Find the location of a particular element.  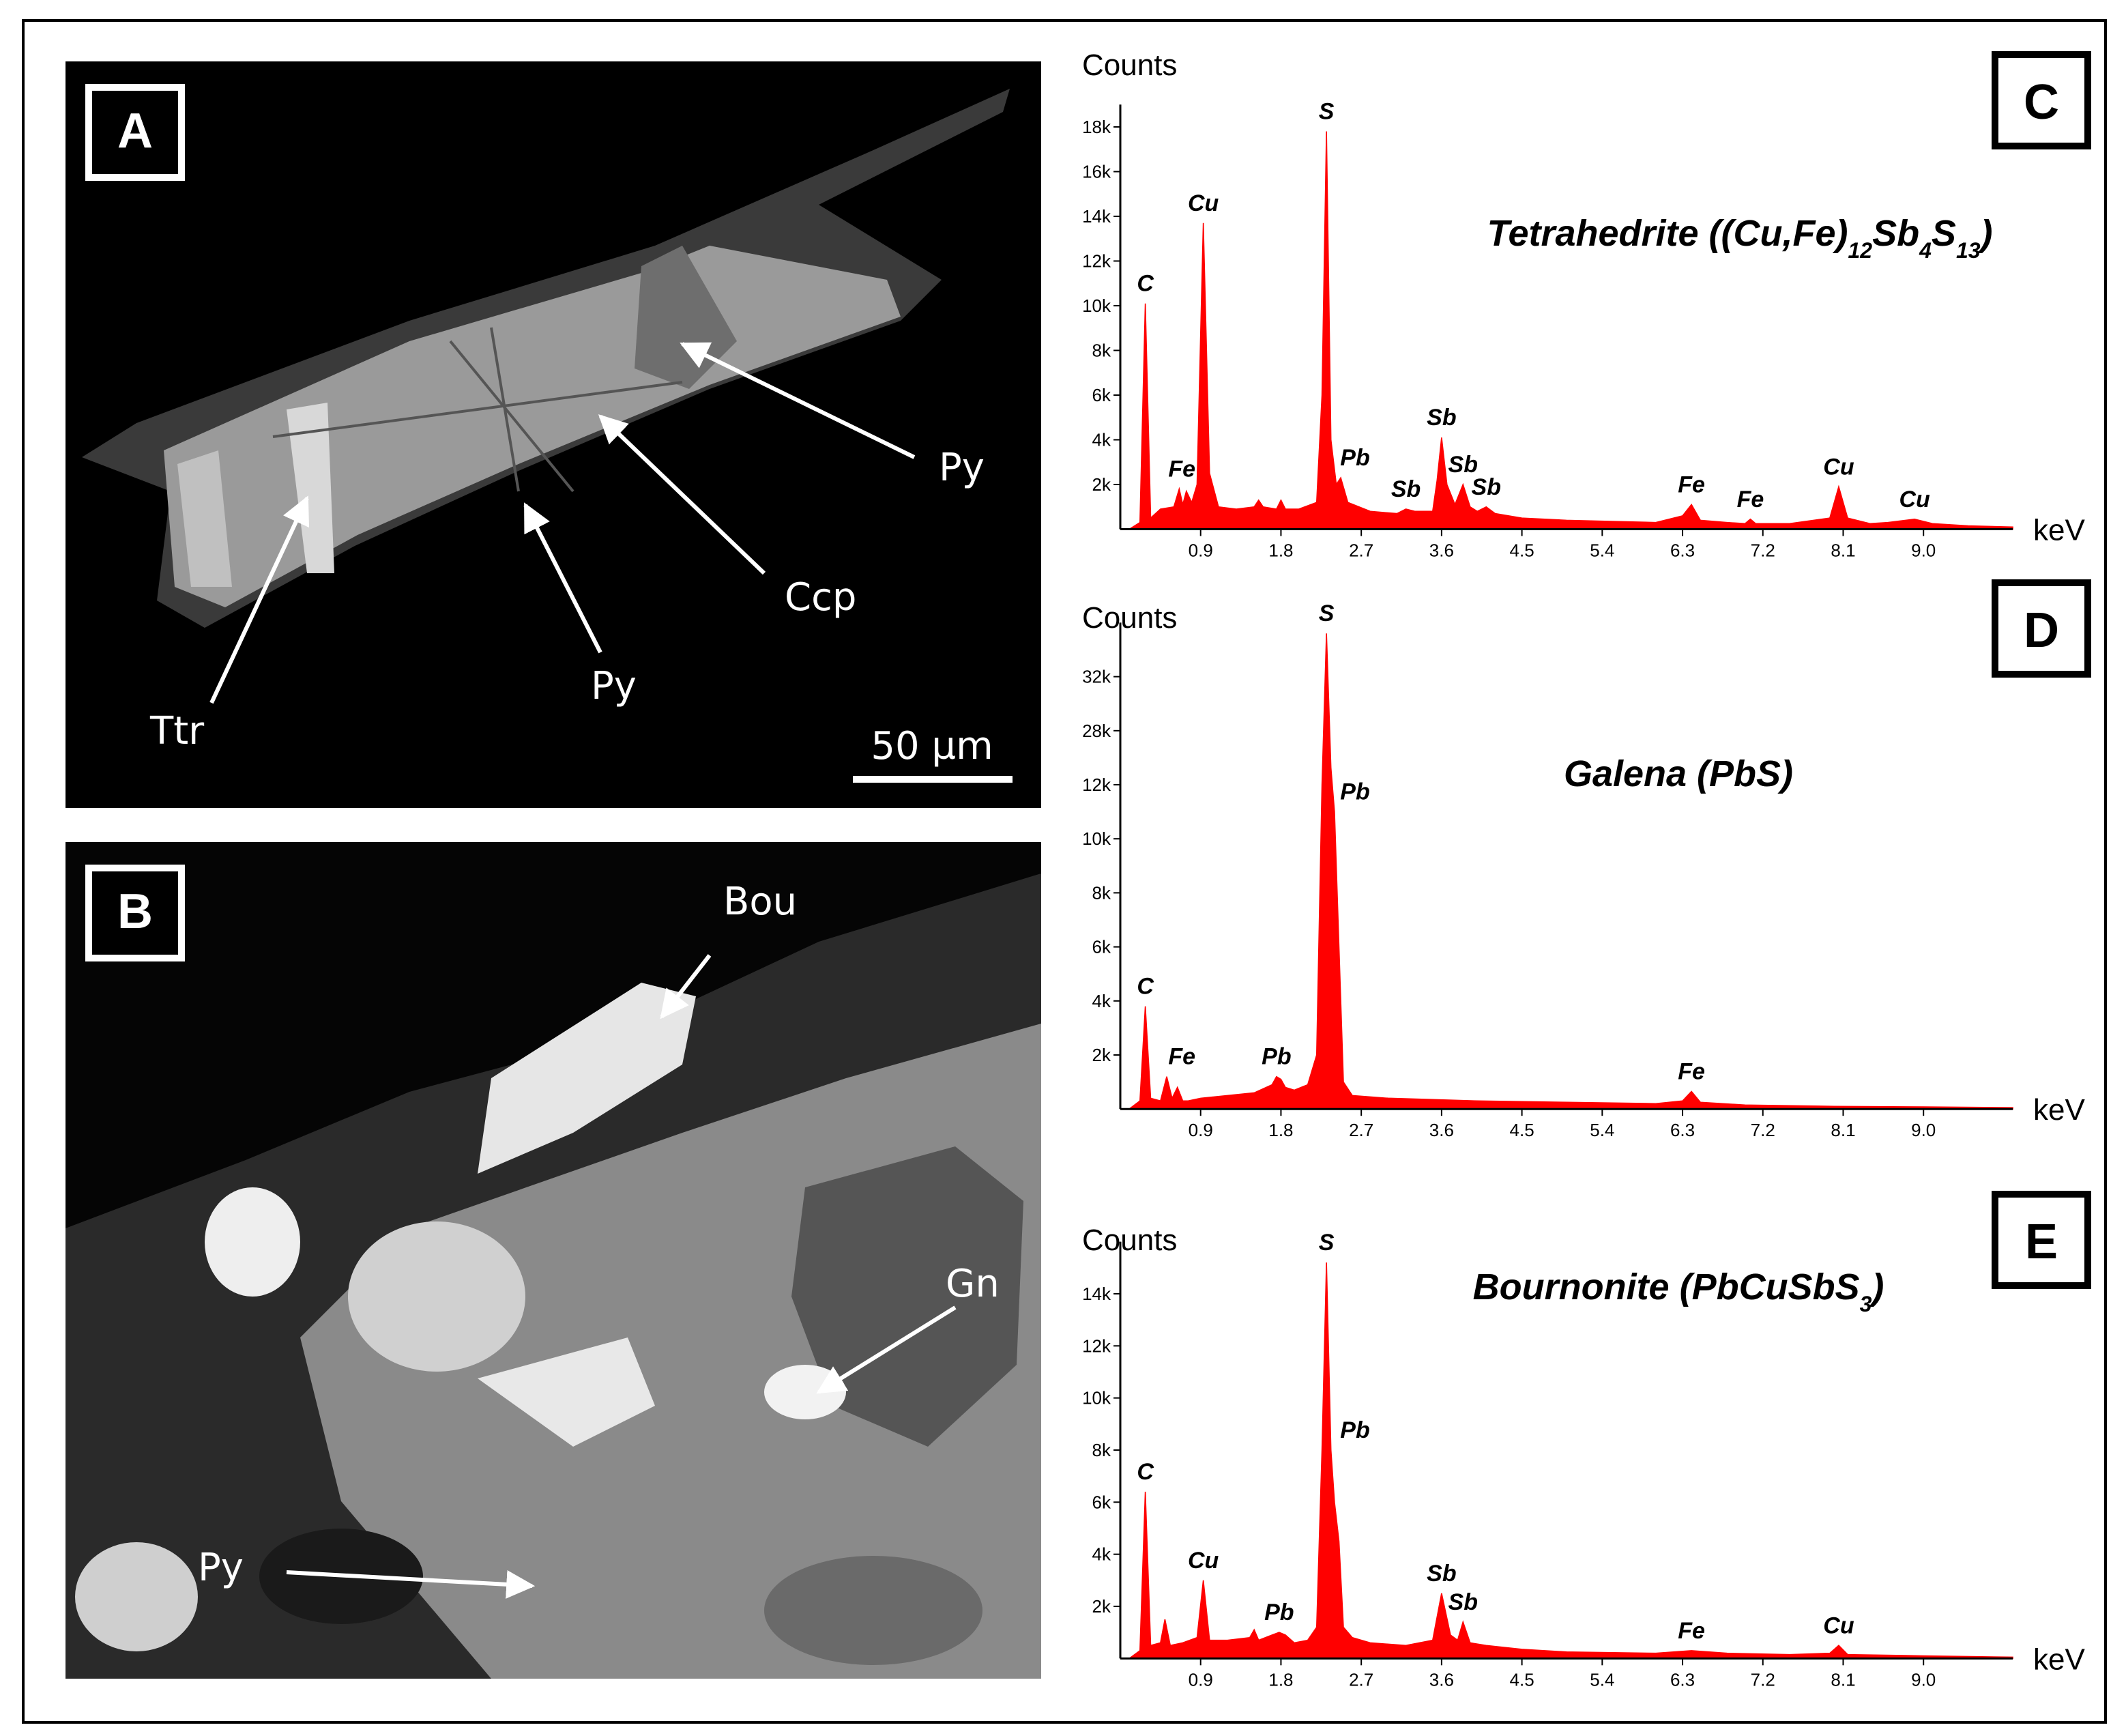

title-part: 13 is located at coordinates (1968, 250).